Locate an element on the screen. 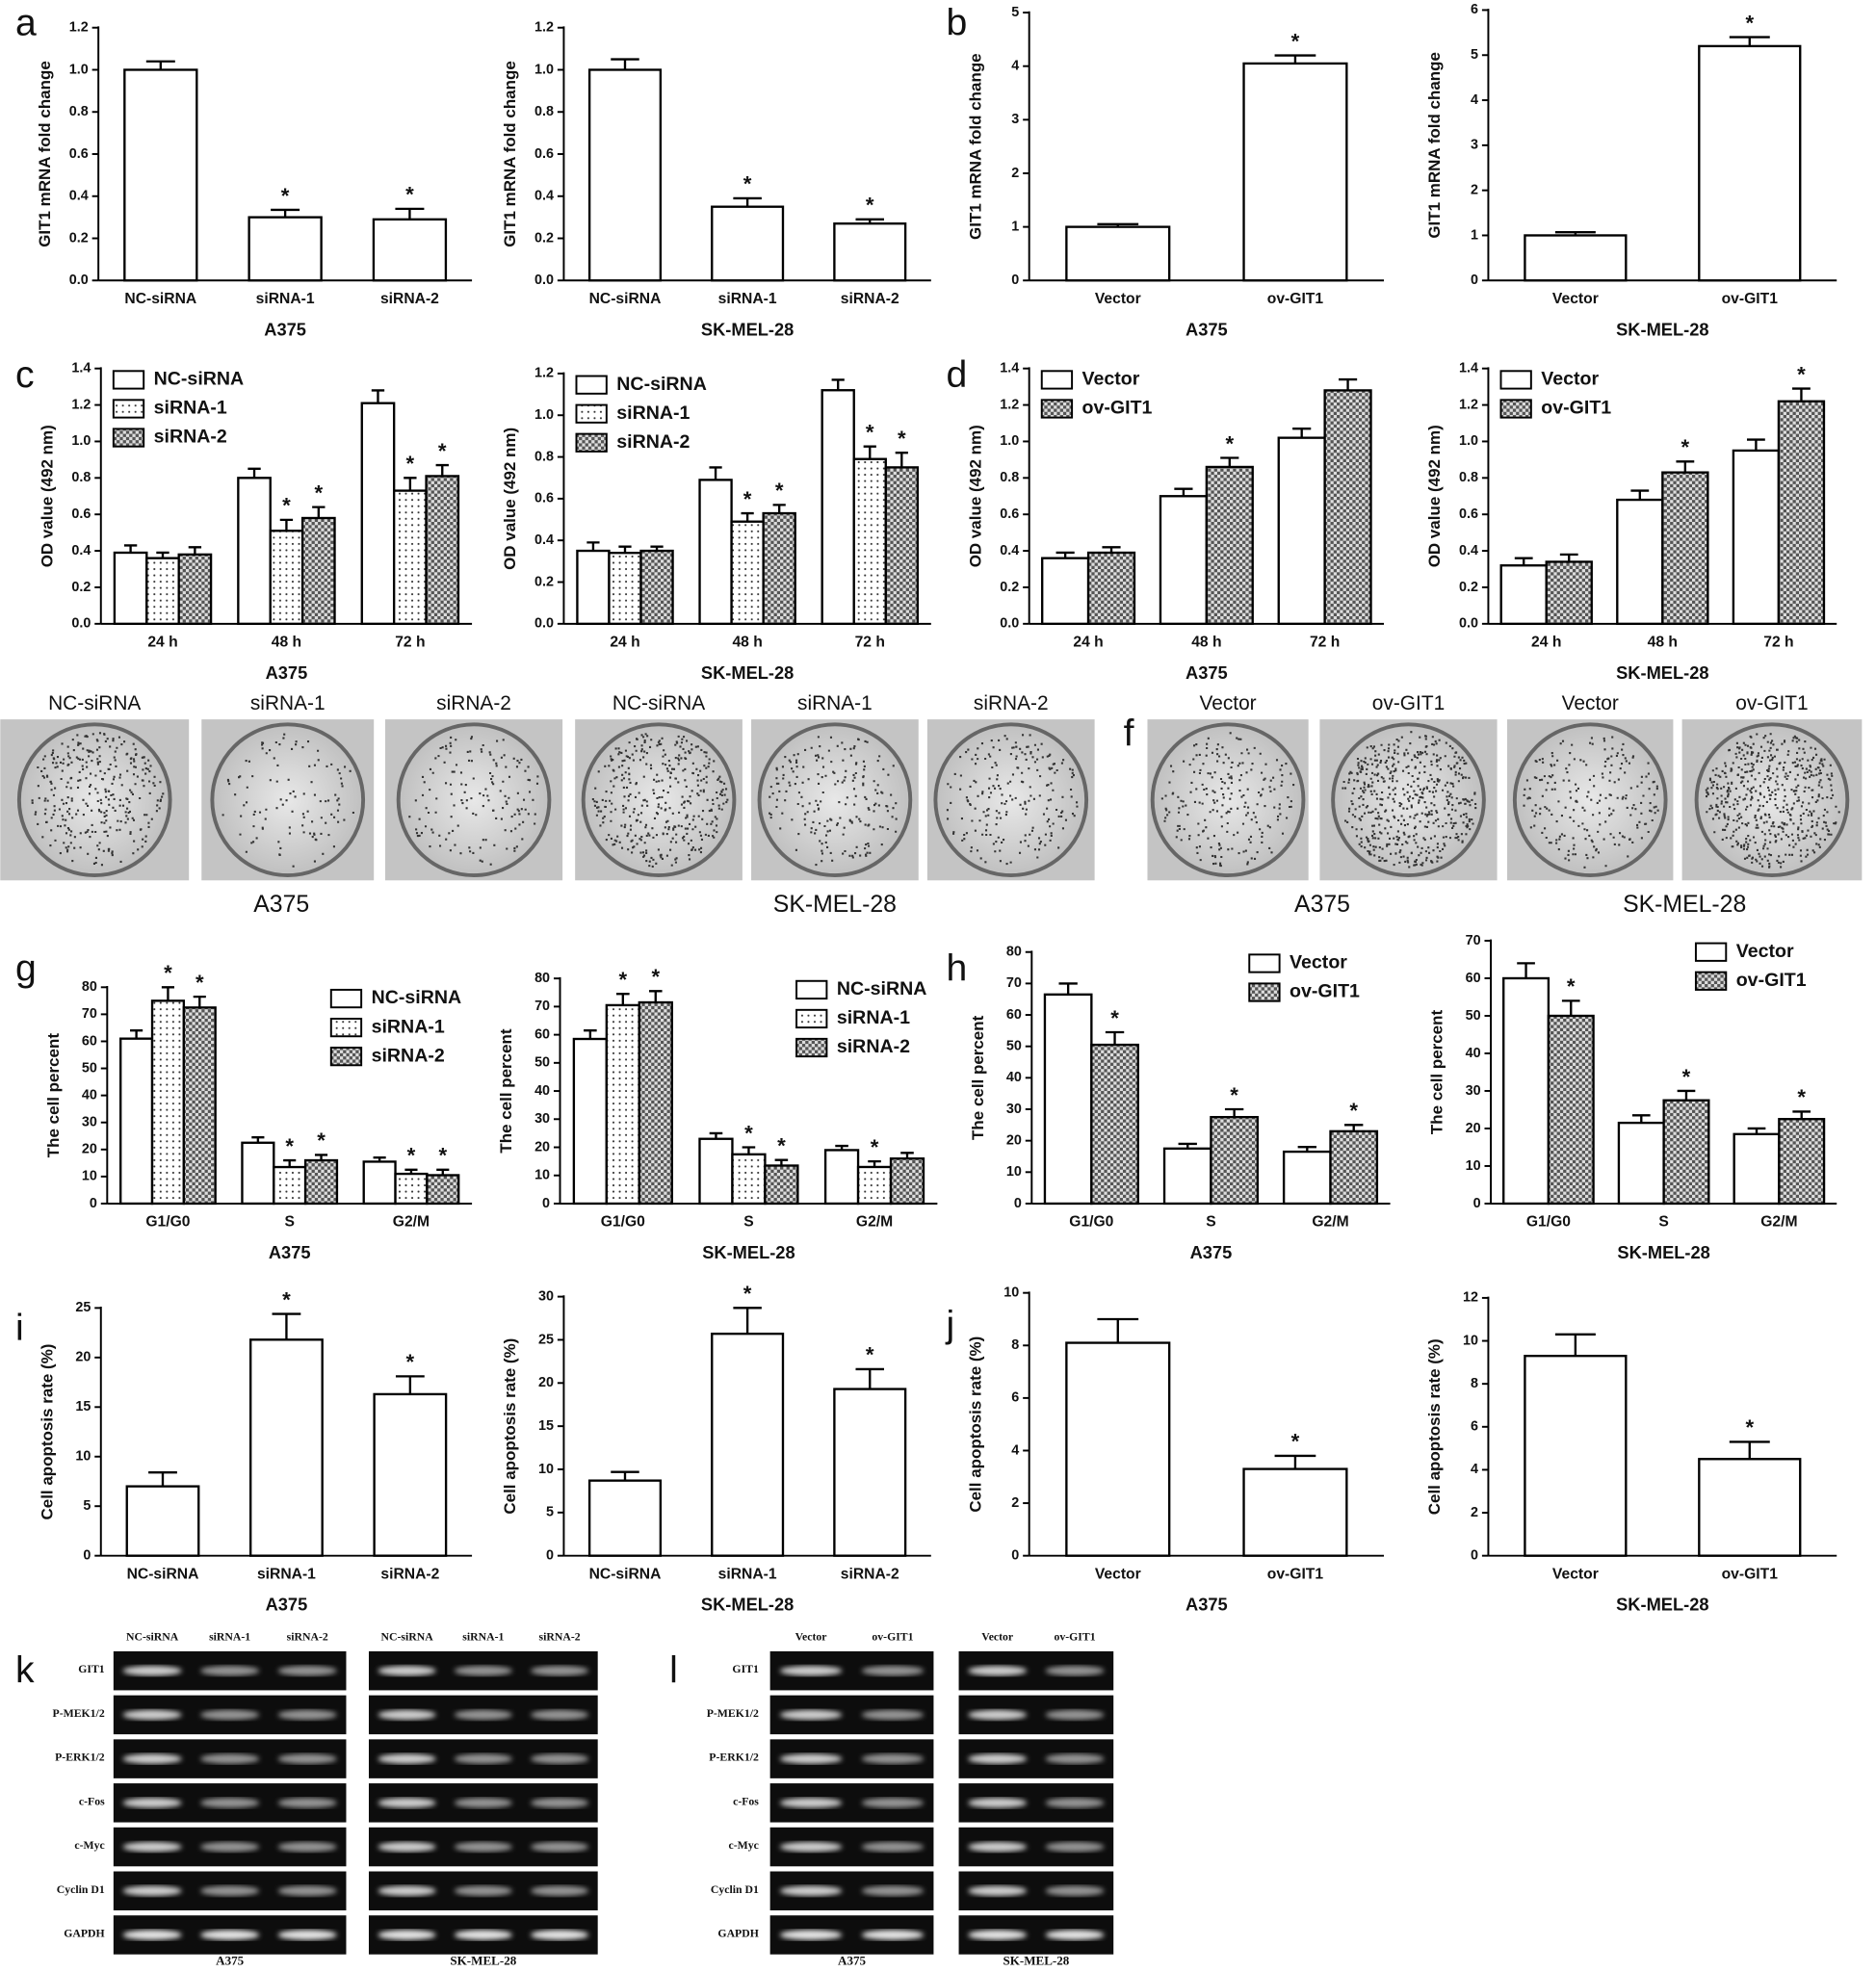 Image resolution: width=1876 pixels, height=1972 pixels. y-tick-label: 30 is located at coordinates (1014, 1109).